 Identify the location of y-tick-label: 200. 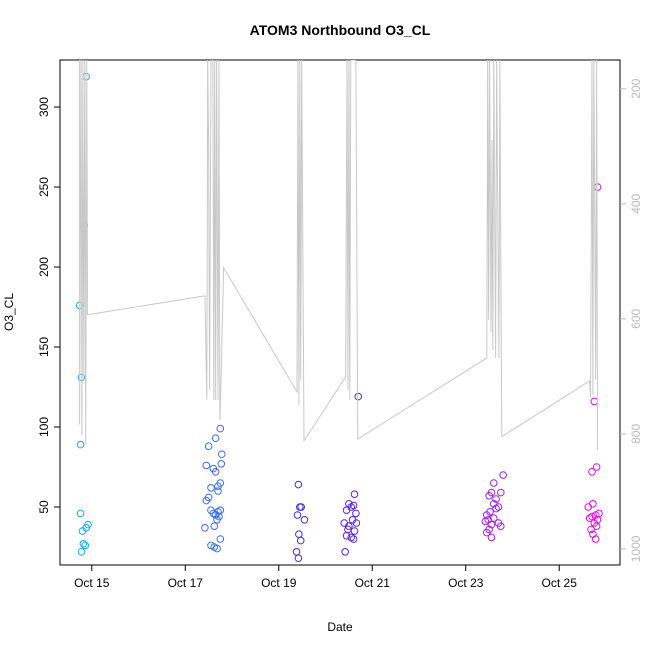
(44, 267).